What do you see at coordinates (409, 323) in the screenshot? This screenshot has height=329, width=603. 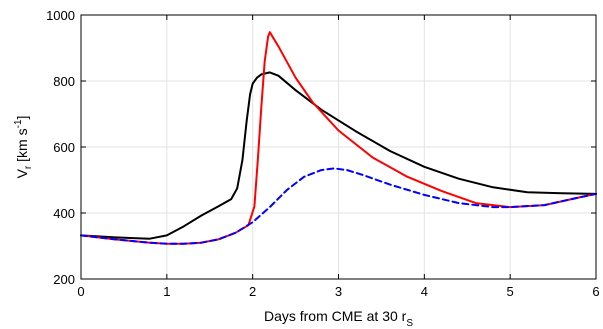 I see `x-axis-label-subscript: S` at bounding box center [409, 323].